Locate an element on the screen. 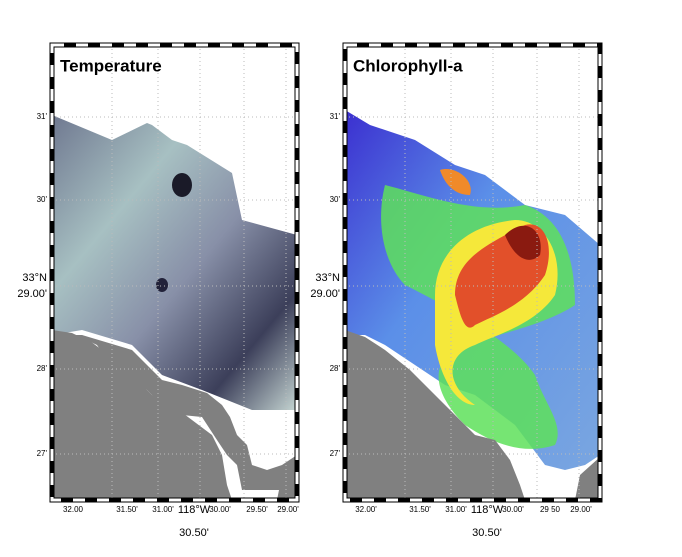 The width and height of the screenshot is (682, 557). bloom-orange is located at coordinates (455, 182).